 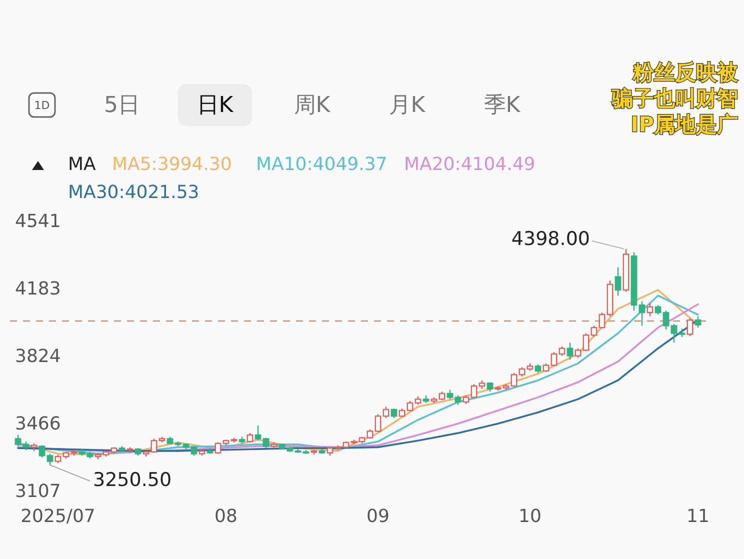 I want to click on text: 日K, so click(x=215, y=105).